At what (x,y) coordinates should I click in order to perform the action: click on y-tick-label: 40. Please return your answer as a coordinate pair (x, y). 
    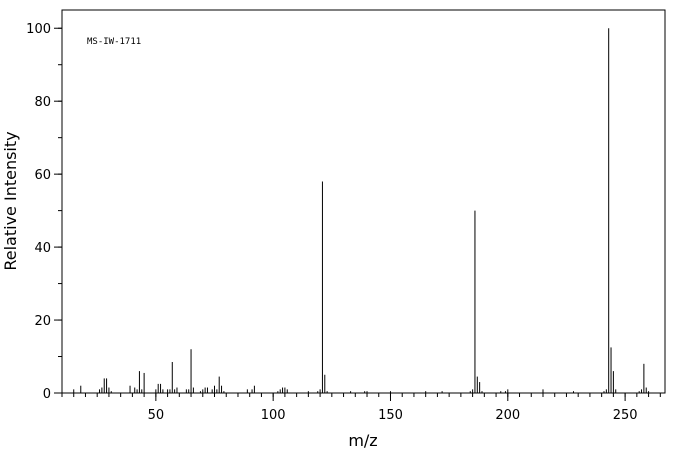
    Looking at the image, I should click on (42, 248).